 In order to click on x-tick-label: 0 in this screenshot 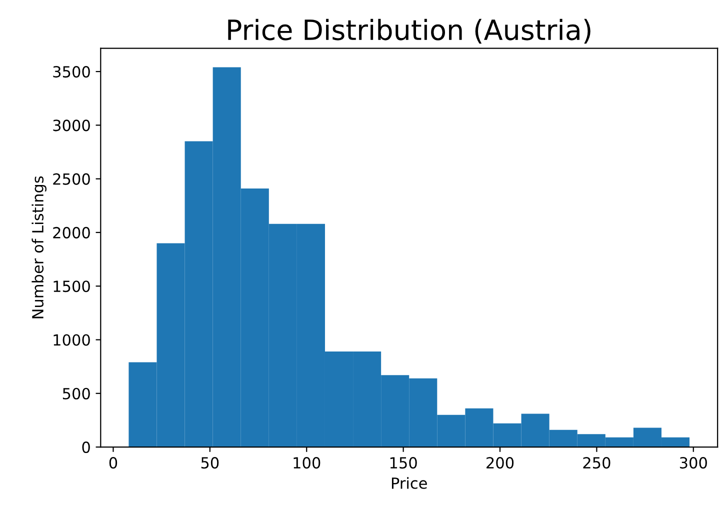, I will do `click(113, 463)`.